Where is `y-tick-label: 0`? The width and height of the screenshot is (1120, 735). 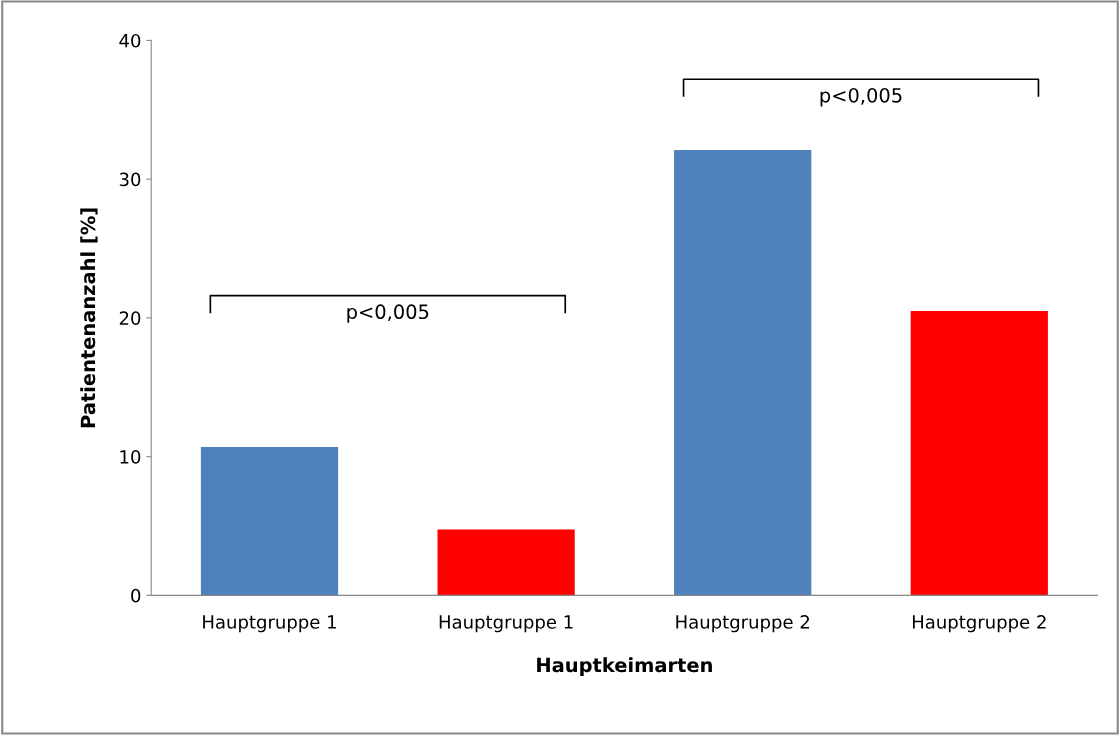 y-tick-label: 0 is located at coordinates (136, 595).